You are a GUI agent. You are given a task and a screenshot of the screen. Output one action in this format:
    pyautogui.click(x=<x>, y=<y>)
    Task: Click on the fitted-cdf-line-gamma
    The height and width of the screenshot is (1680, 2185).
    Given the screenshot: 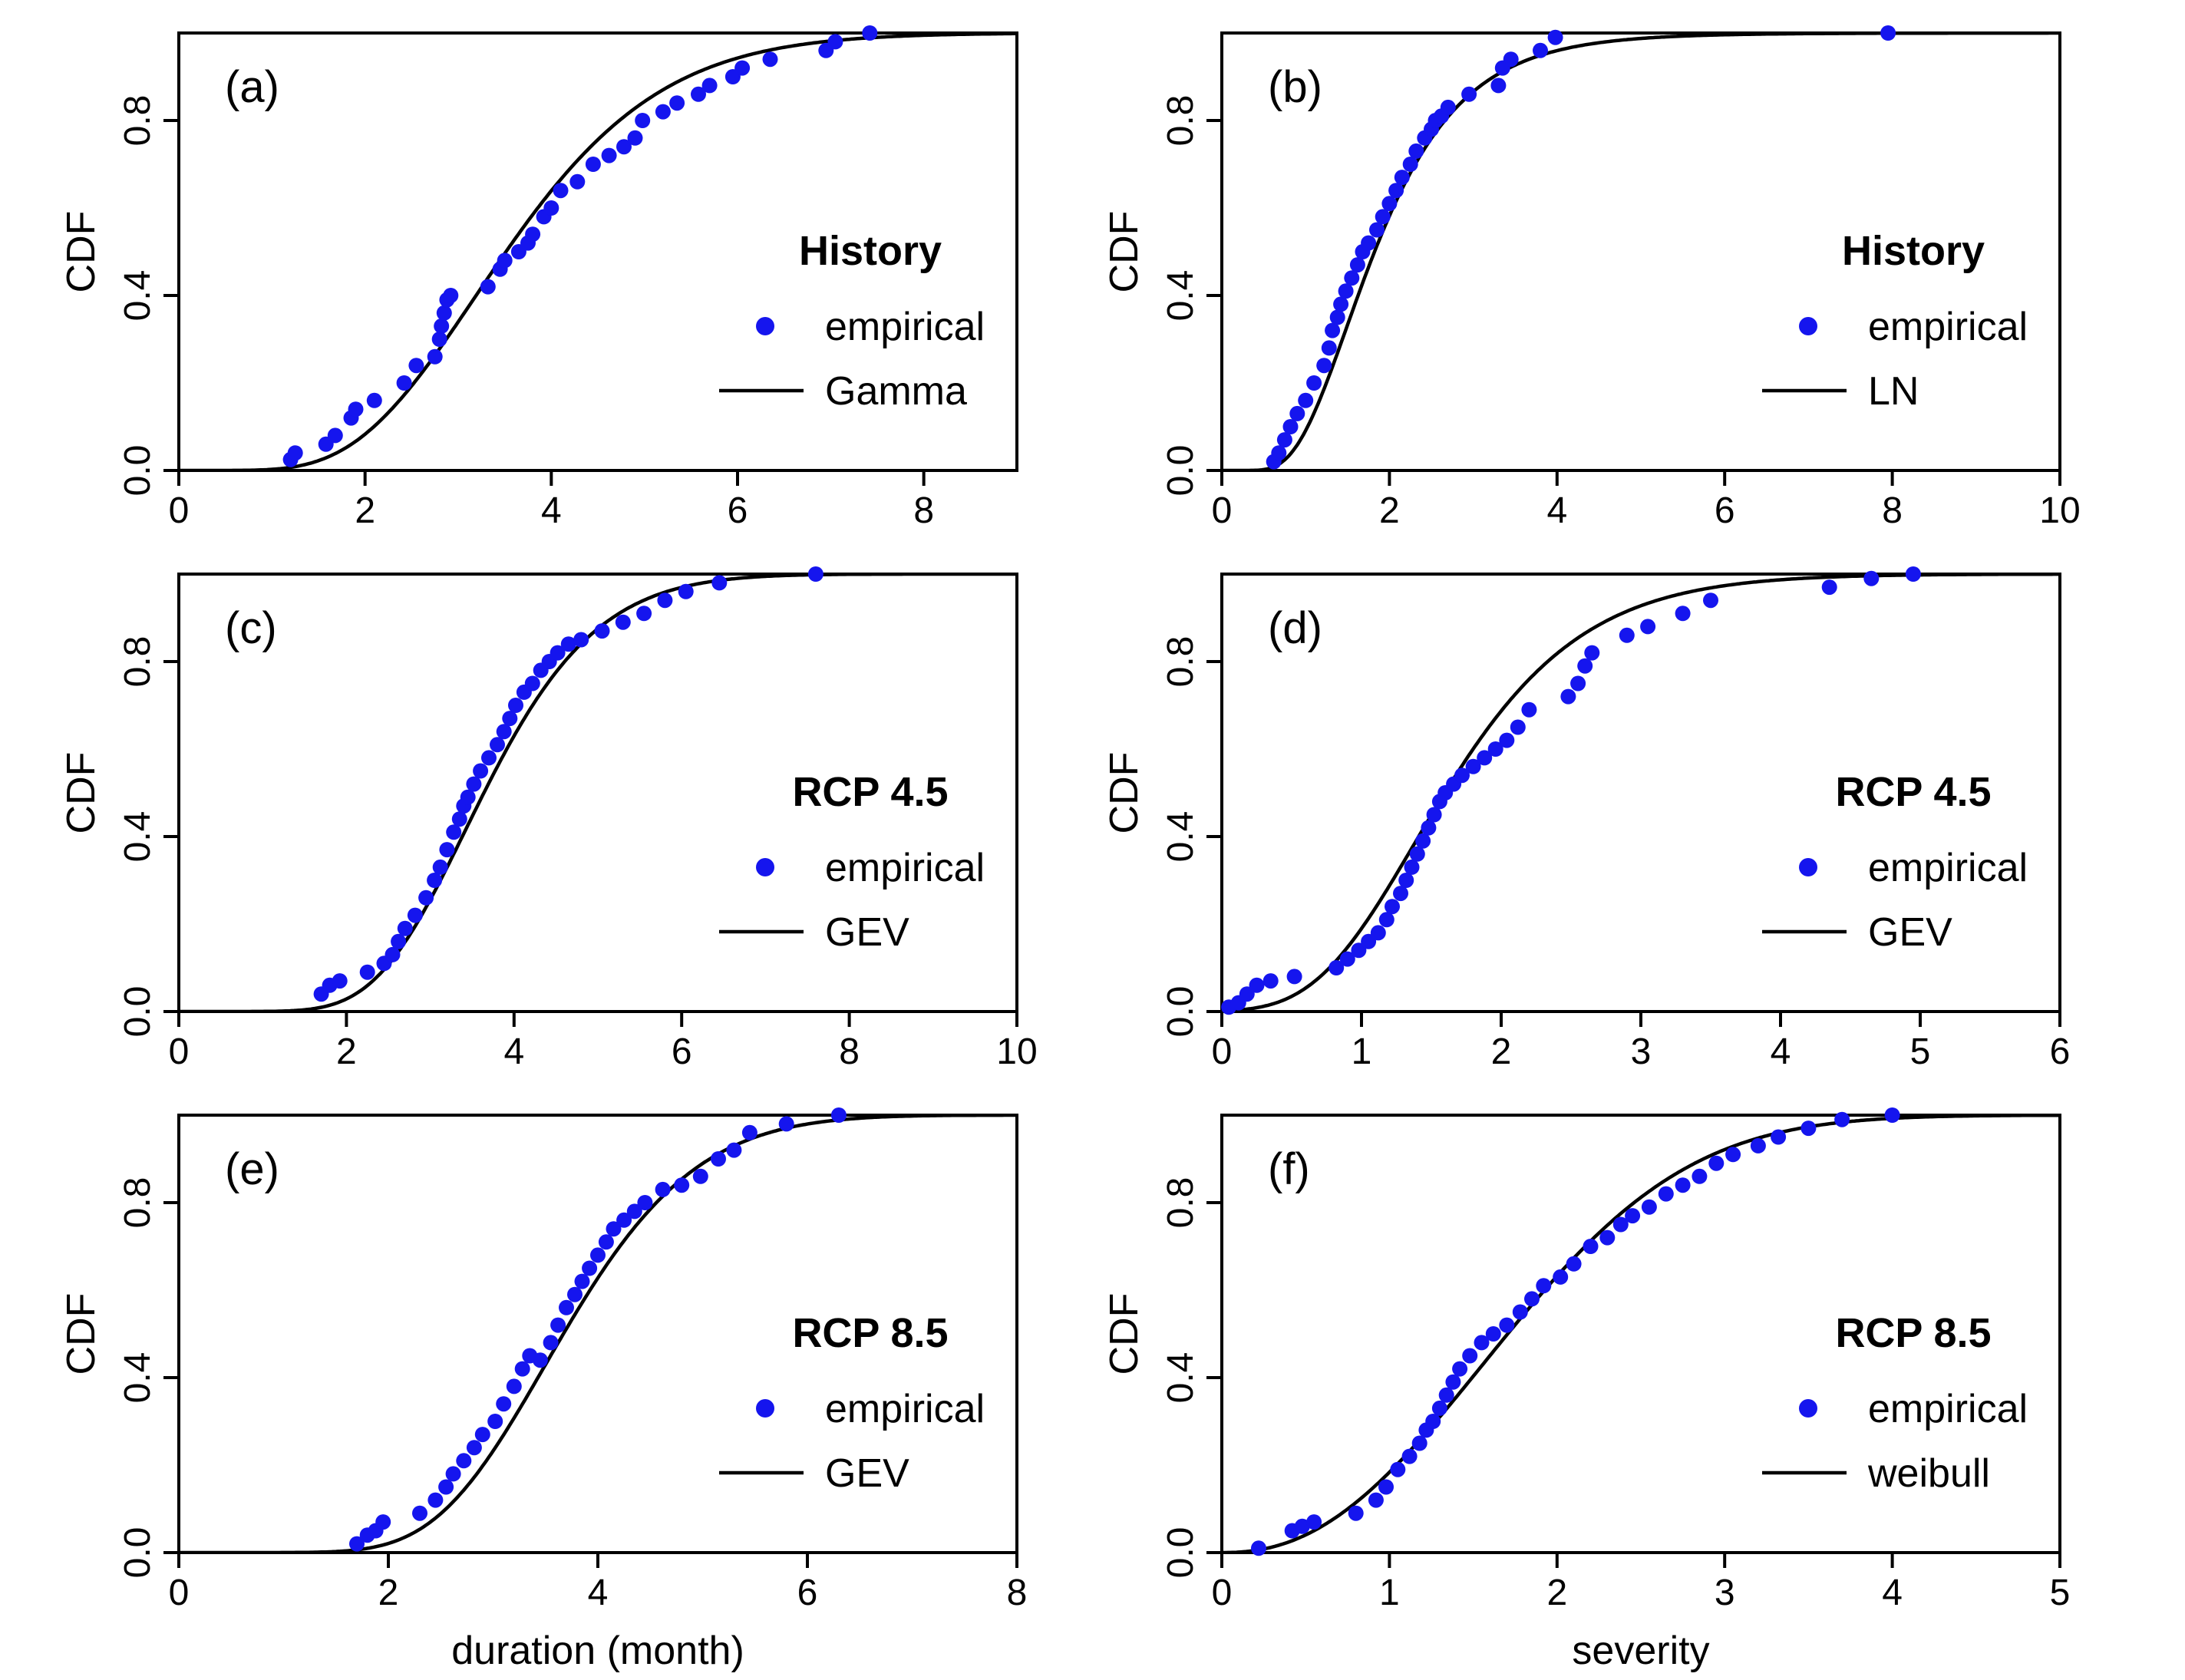 What is the action you would take?
    pyautogui.click(x=598, y=251)
    